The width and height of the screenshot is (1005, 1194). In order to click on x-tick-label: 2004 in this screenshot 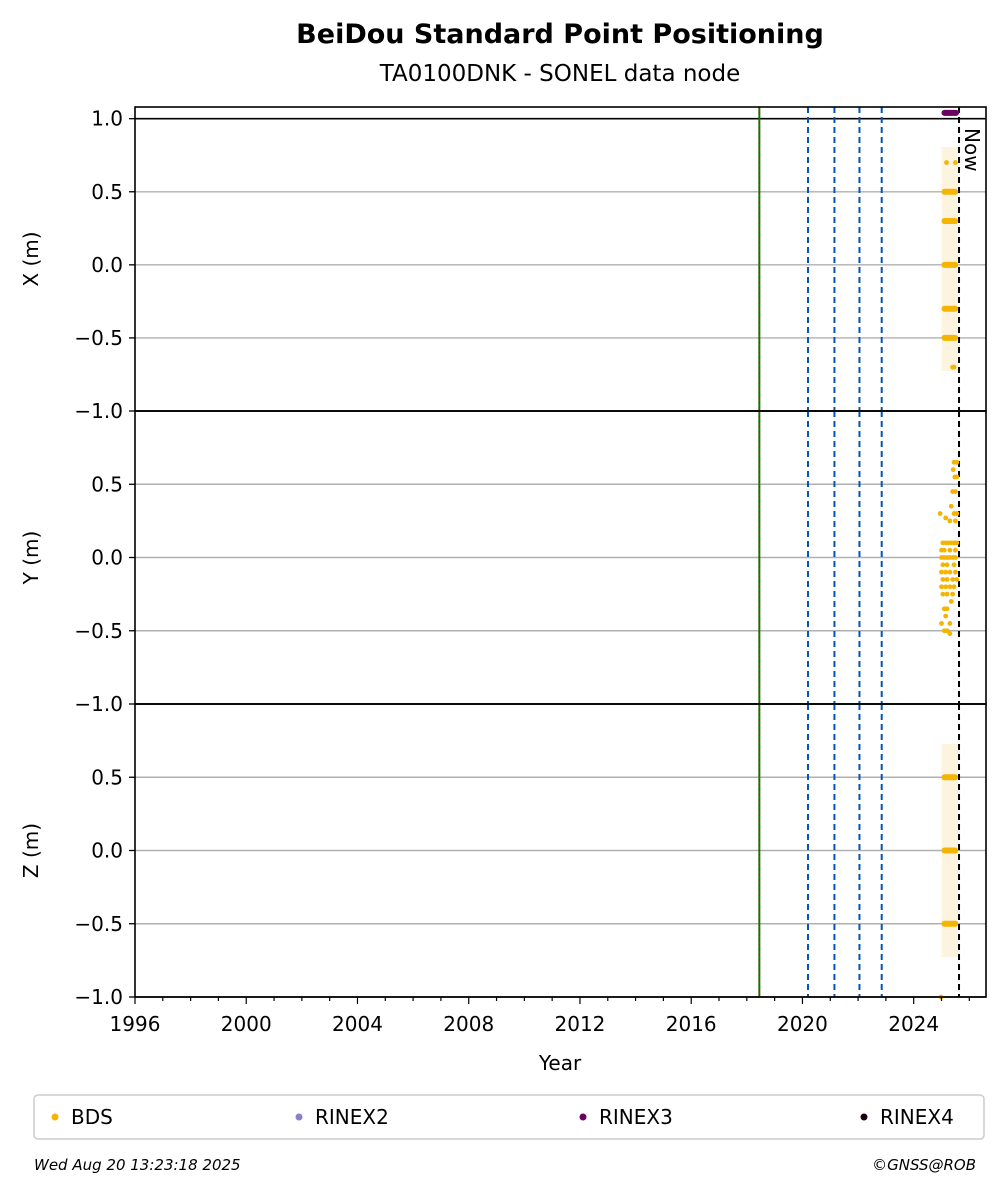, I will do `click(357, 1024)`.